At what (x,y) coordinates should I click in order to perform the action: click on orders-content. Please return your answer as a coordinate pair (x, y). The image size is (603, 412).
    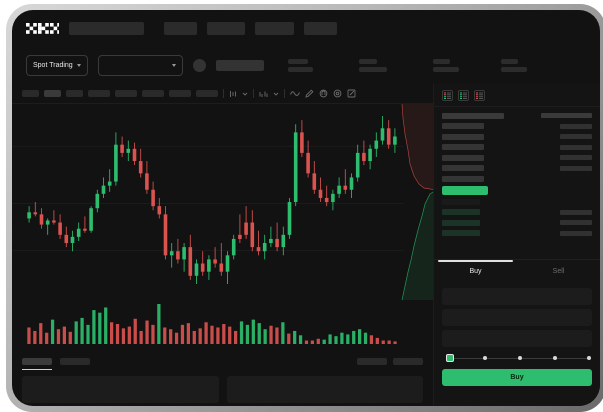
    Looking at the image, I should click on (222, 389).